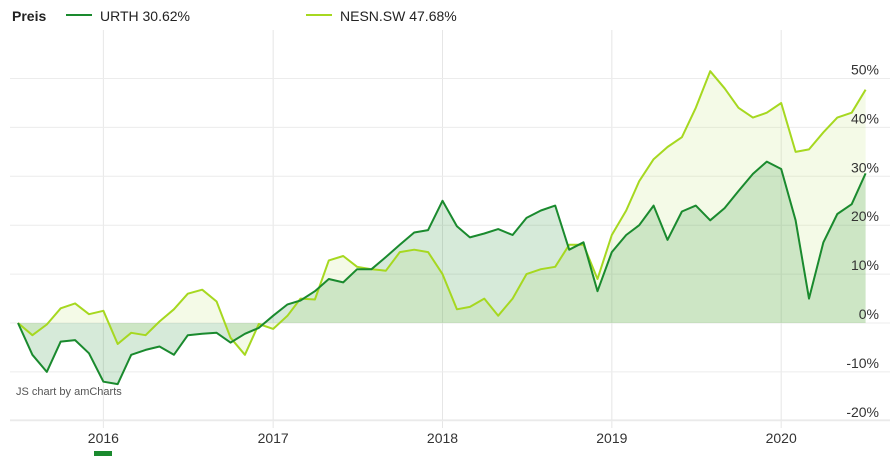 The image size is (895, 456). What do you see at coordinates (103, 453) in the screenshot?
I see `scrollbar-handle` at bounding box center [103, 453].